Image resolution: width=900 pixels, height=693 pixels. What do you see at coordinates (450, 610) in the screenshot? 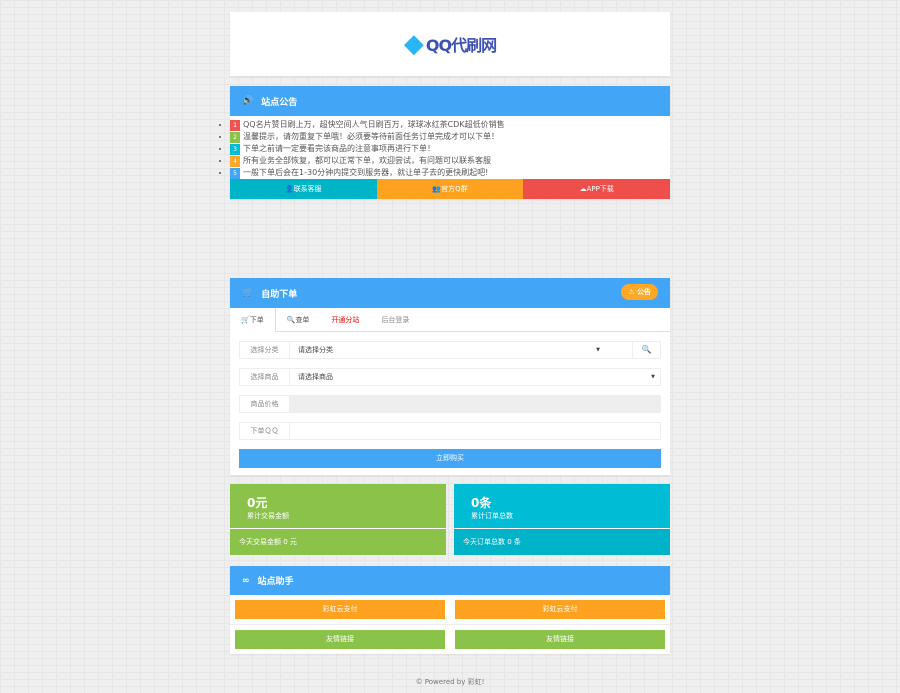
I see `helper-panel: ∞ 站点助手 彩虹云支付 彩虹云支付 友情链接 友情链接` at bounding box center [450, 610].